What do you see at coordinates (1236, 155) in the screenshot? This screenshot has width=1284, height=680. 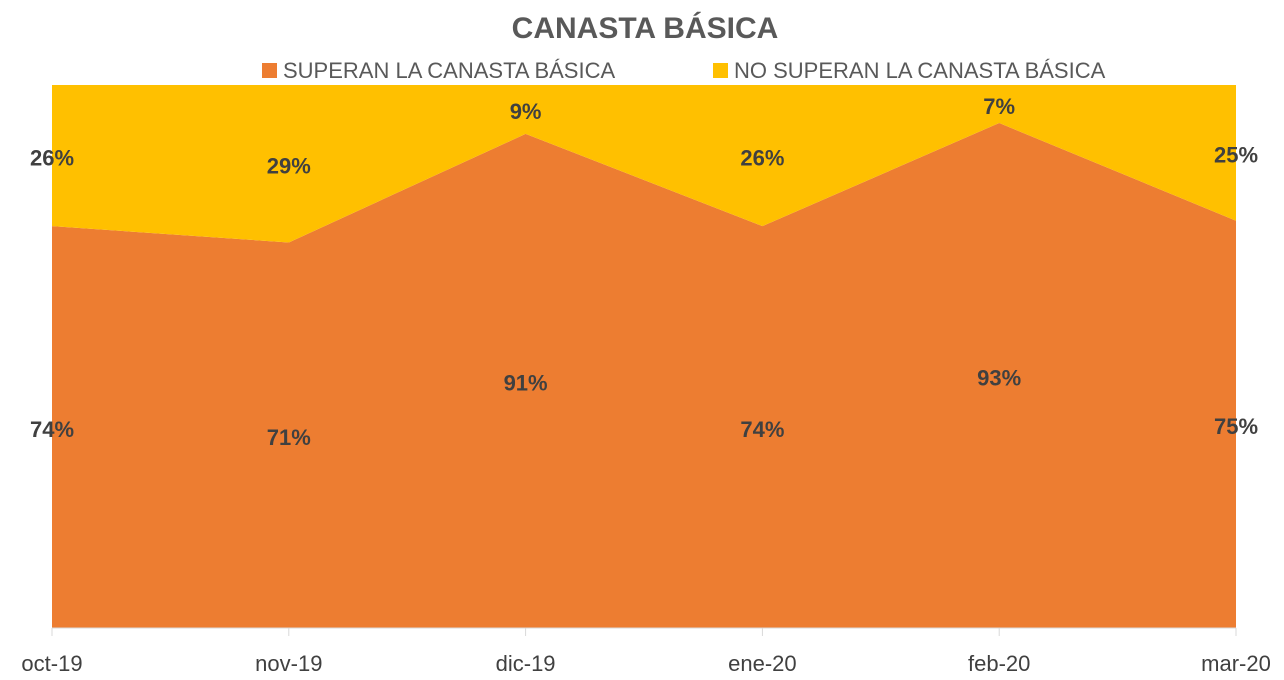 I see `data-label: 25%` at bounding box center [1236, 155].